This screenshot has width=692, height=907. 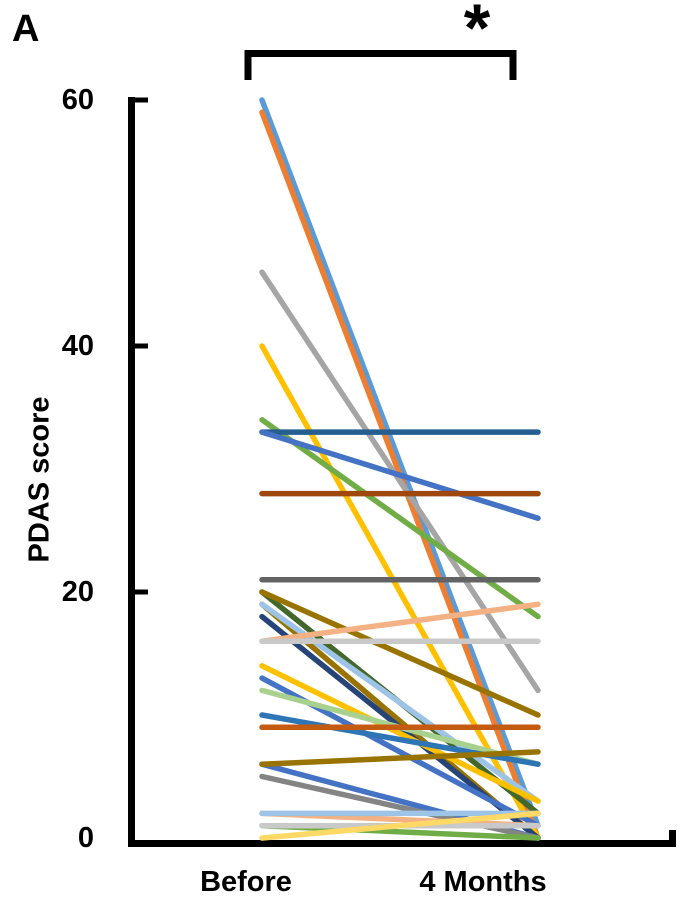 What do you see at coordinates (483, 882) in the screenshot?
I see `x-category-4months: 4 Months` at bounding box center [483, 882].